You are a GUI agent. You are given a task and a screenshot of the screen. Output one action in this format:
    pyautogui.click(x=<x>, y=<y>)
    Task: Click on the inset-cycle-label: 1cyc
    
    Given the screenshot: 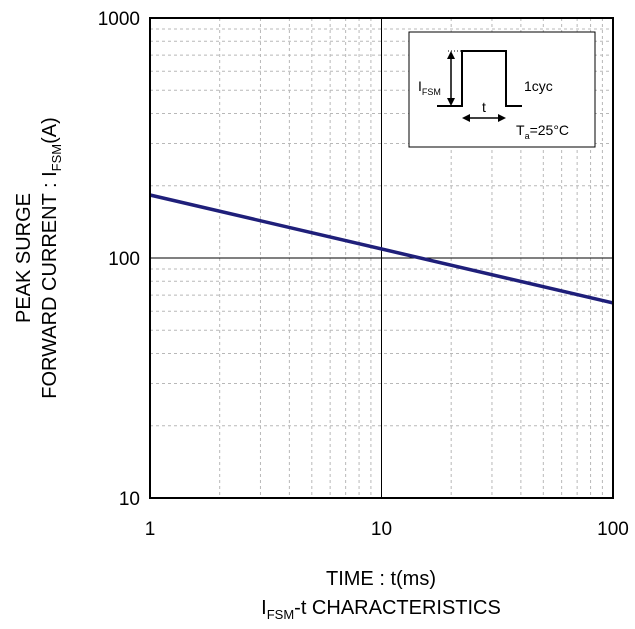 What is the action you would take?
    pyautogui.click(x=538, y=86)
    